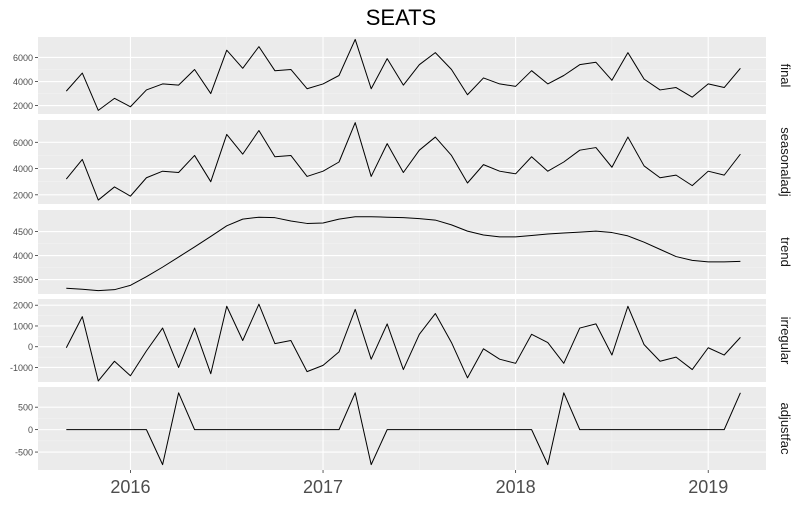 This screenshot has height=505, width=800. Describe the element at coordinates (23, 232) in the screenshot. I see `y-tick-label: 4500` at that location.